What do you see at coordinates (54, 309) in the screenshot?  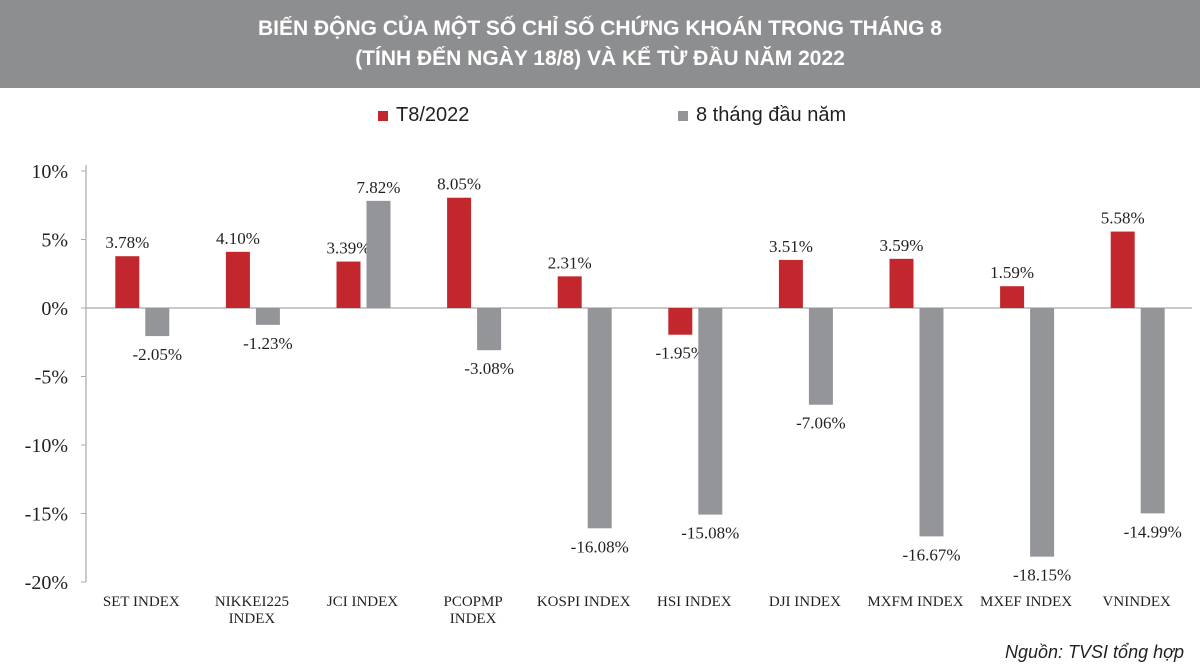 I see `y-tick-label: 0%` at bounding box center [54, 309].